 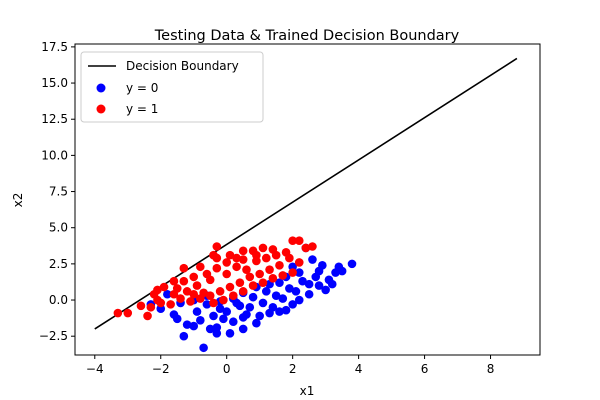 I want to click on x-tick-label: 0, so click(x=227, y=369).